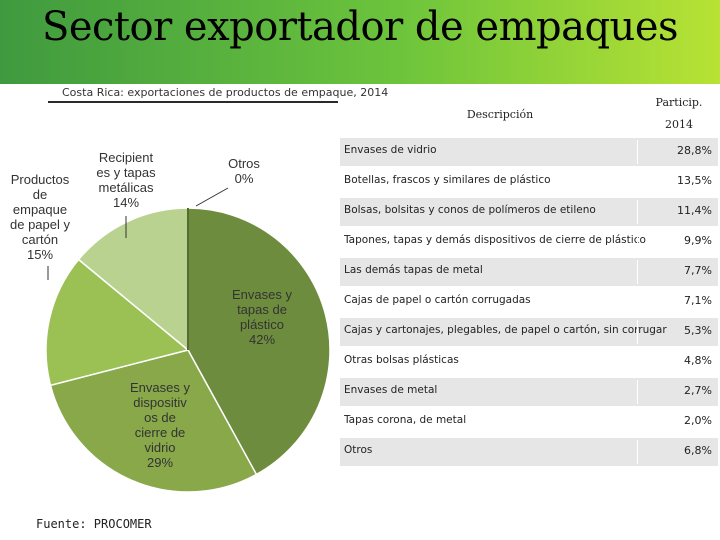  What do you see at coordinates (40, 254) in the screenshot?
I see `pie-label-2-line-5: 15%` at bounding box center [40, 254].